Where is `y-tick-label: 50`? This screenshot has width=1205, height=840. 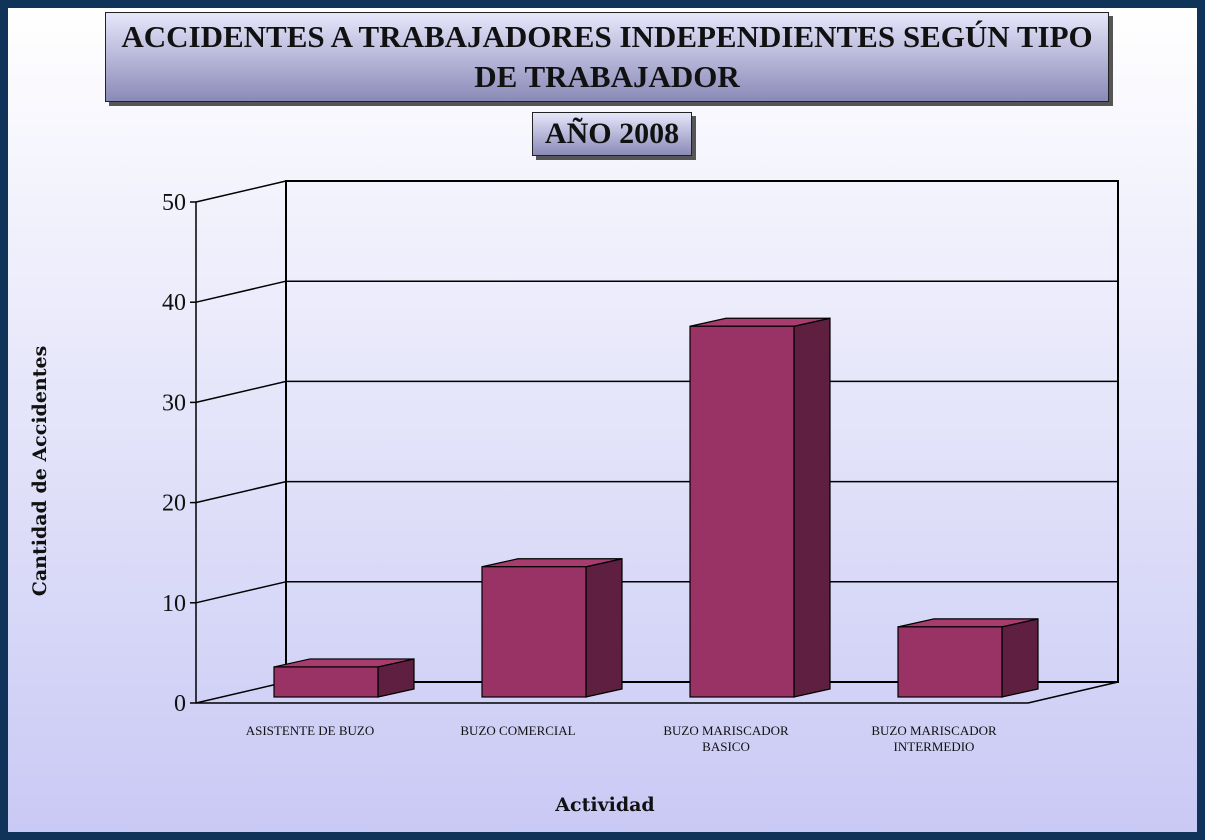 y-tick-label: 50 is located at coordinates (174, 203).